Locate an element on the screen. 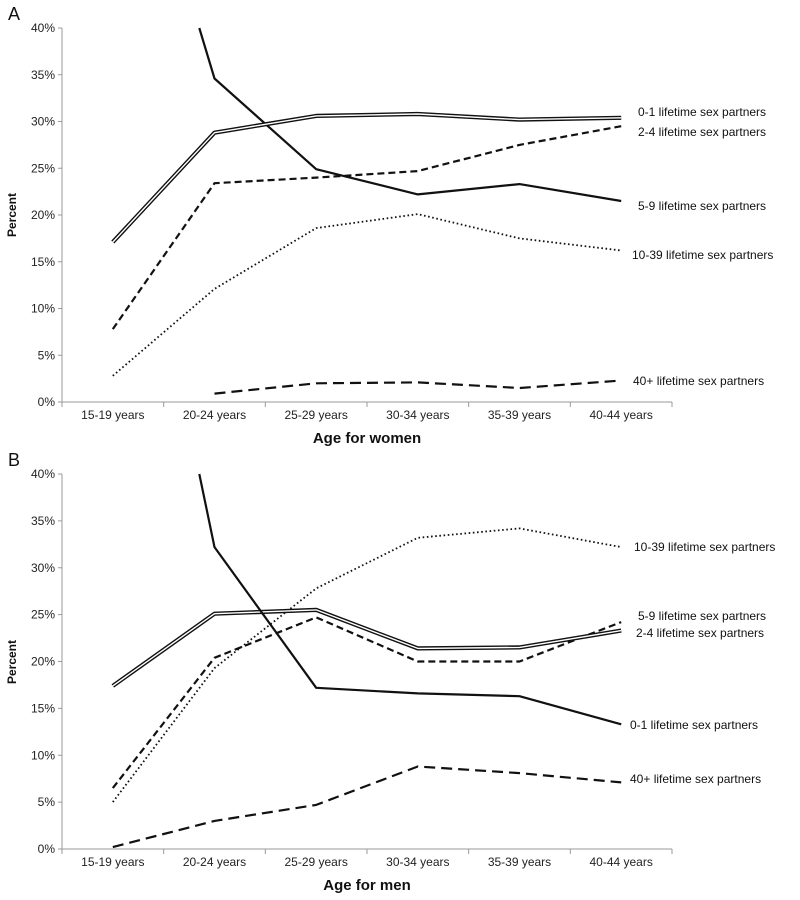 This screenshot has width=800, height=900. series-0-1-lifetime-sex-partners: 0-1 lifetime sex partners is located at coordinates (482, 115).